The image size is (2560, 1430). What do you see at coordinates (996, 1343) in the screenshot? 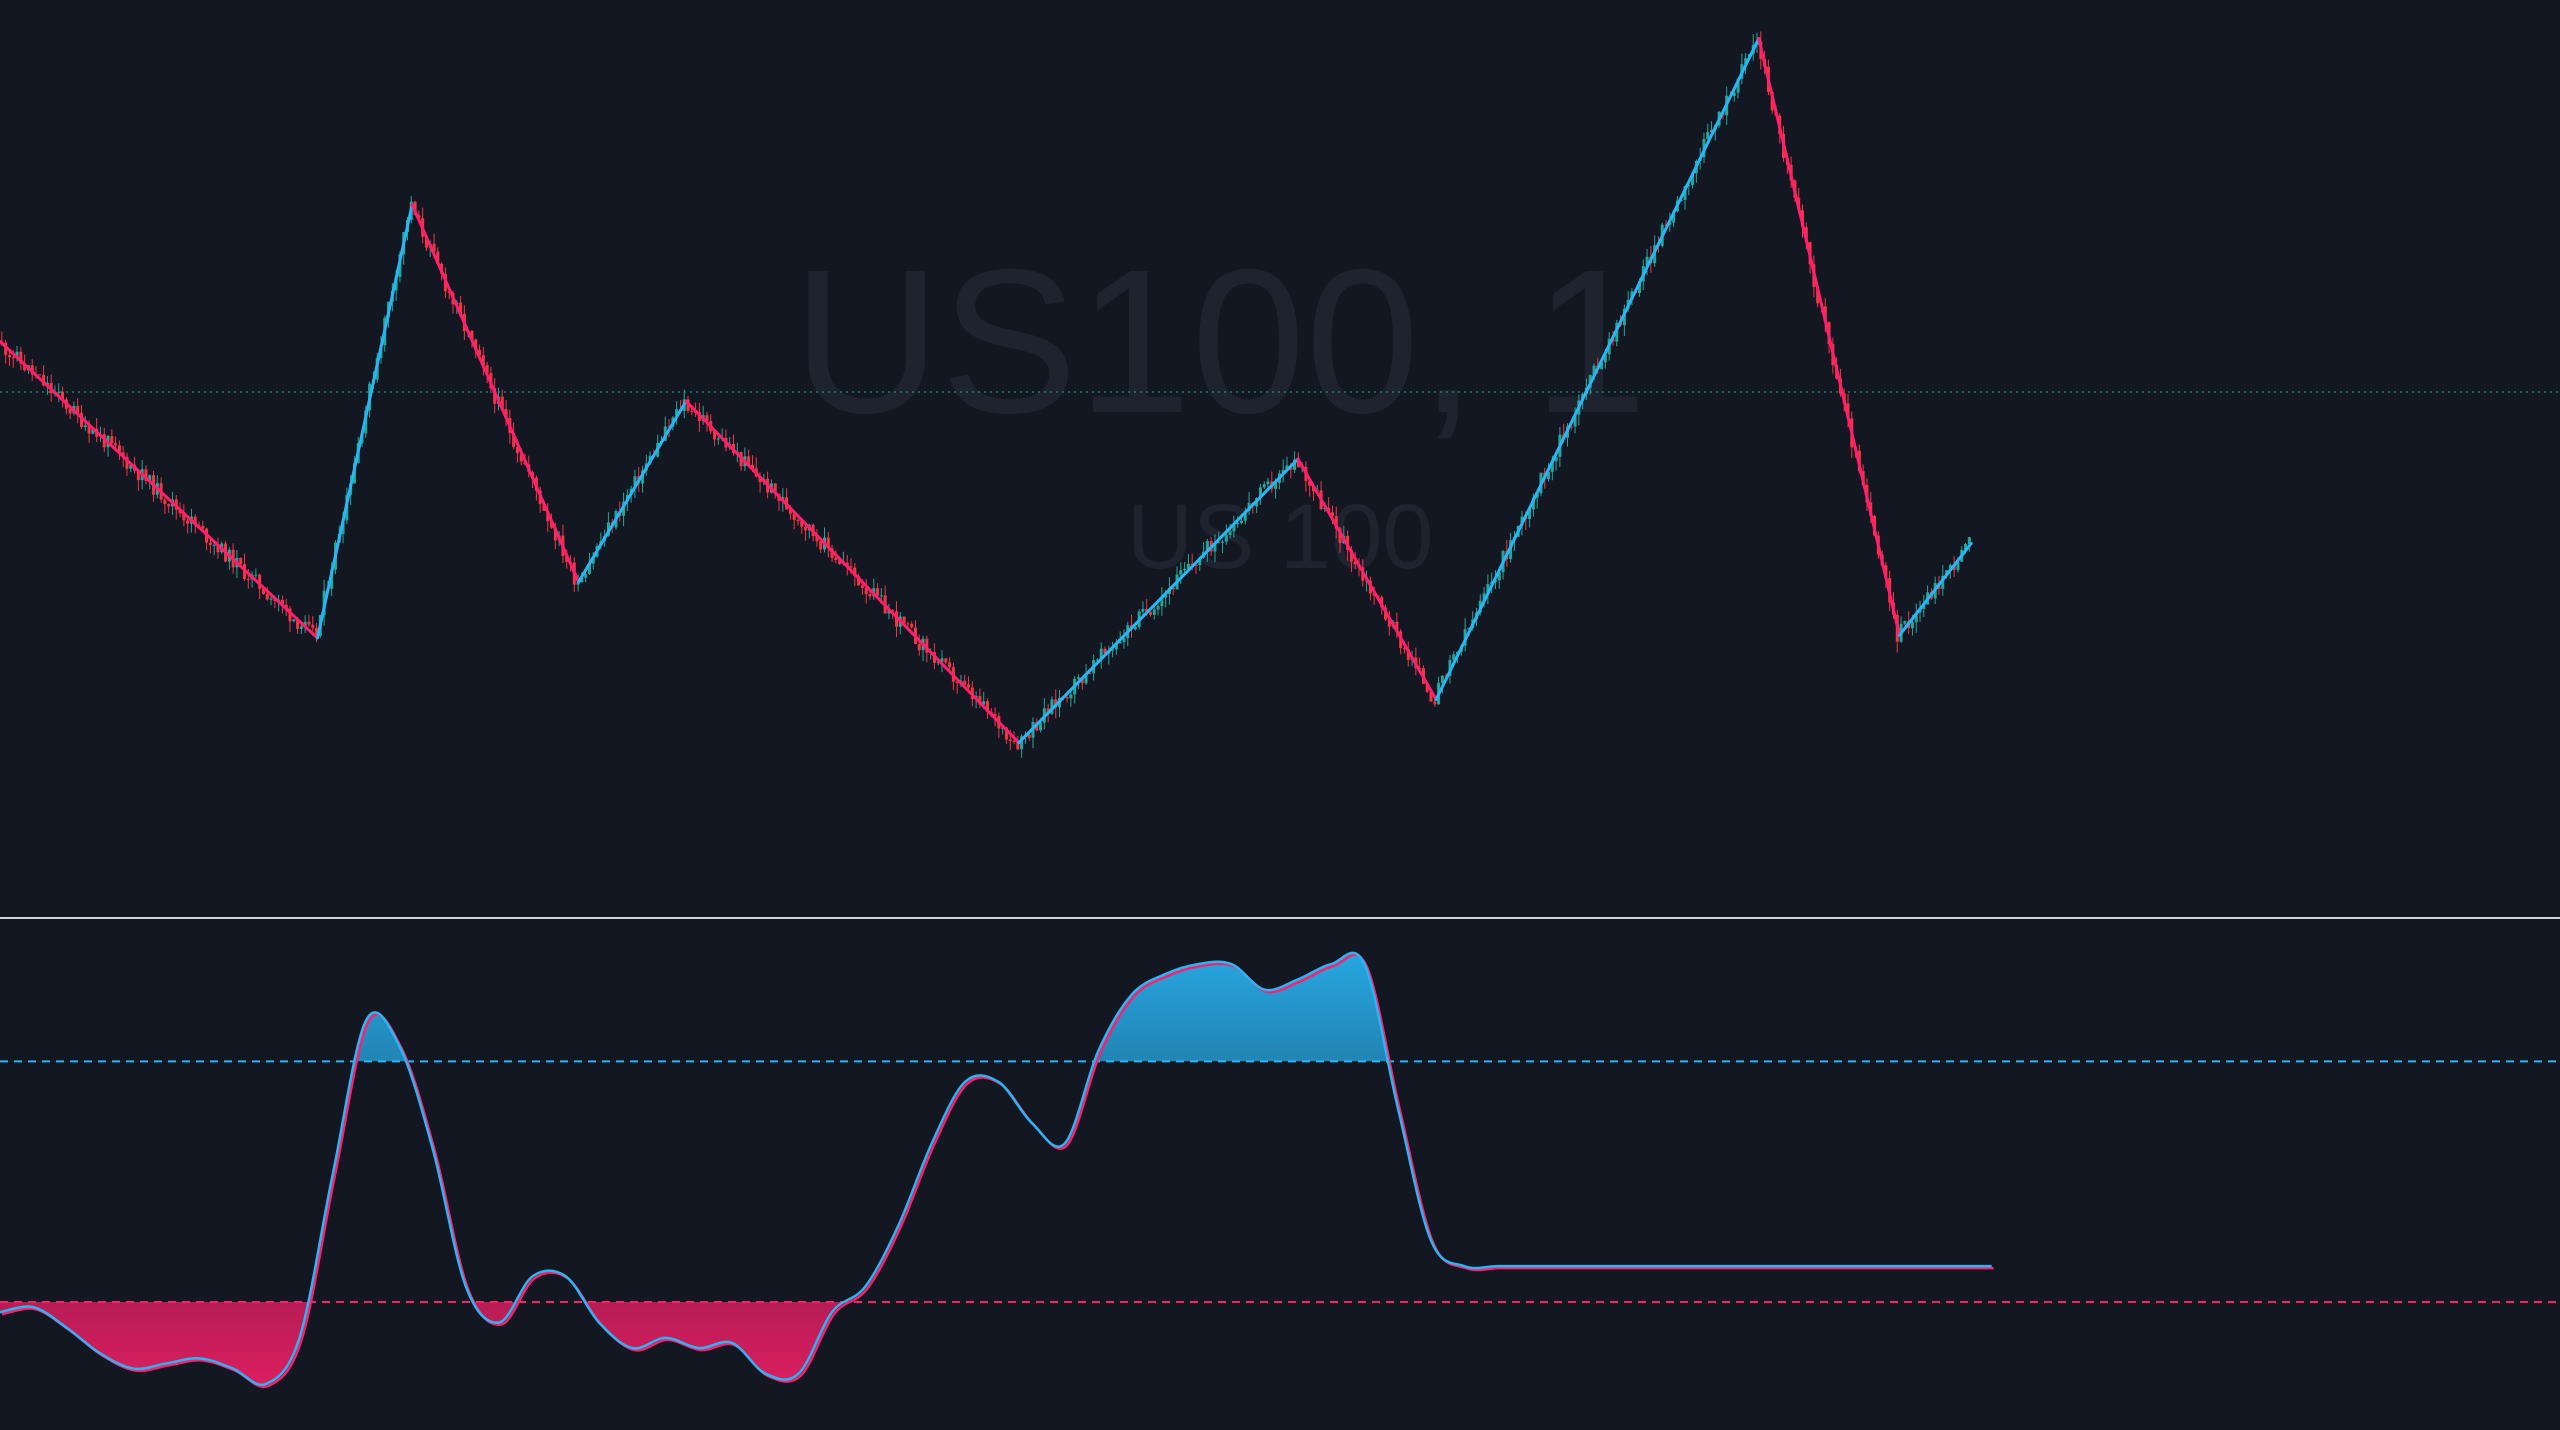
I see `oversold-fill` at bounding box center [996, 1343].